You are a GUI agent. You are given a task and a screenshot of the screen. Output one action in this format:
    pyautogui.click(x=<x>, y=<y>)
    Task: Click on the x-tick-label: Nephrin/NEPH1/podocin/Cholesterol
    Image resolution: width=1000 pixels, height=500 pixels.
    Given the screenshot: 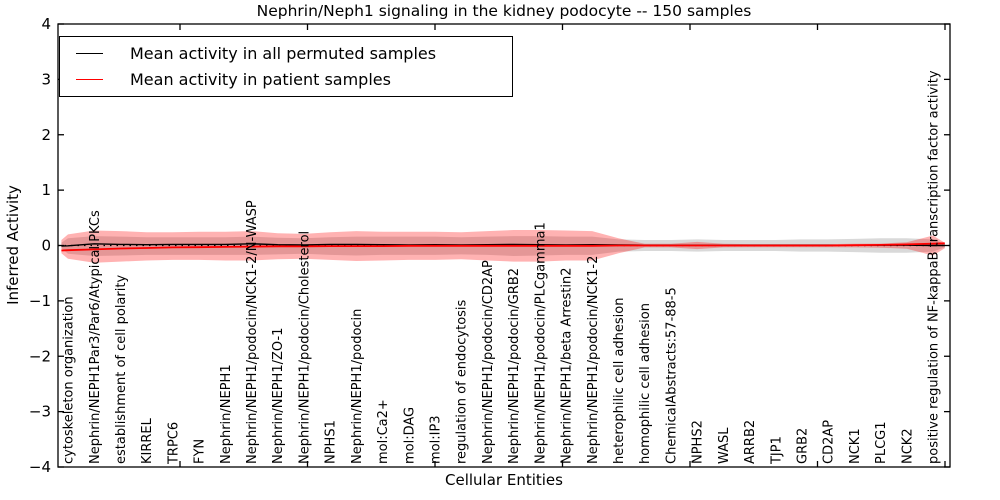 What is the action you would take?
    pyautogui.click(x=304, y=347)
    